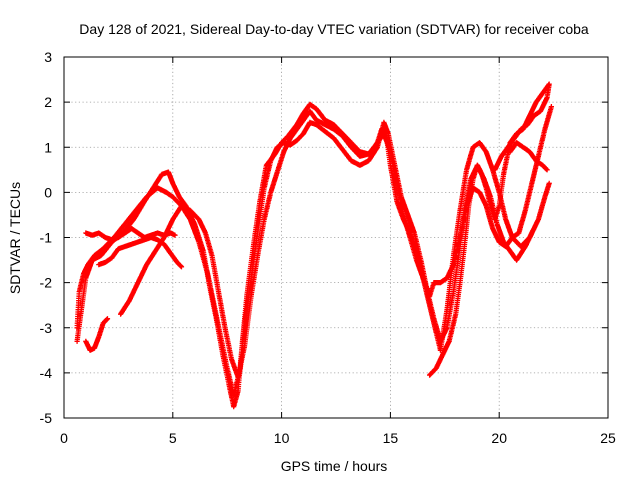 The image size is (640, 485). I want to click on y-tick-label: -5, so click(46, 418).